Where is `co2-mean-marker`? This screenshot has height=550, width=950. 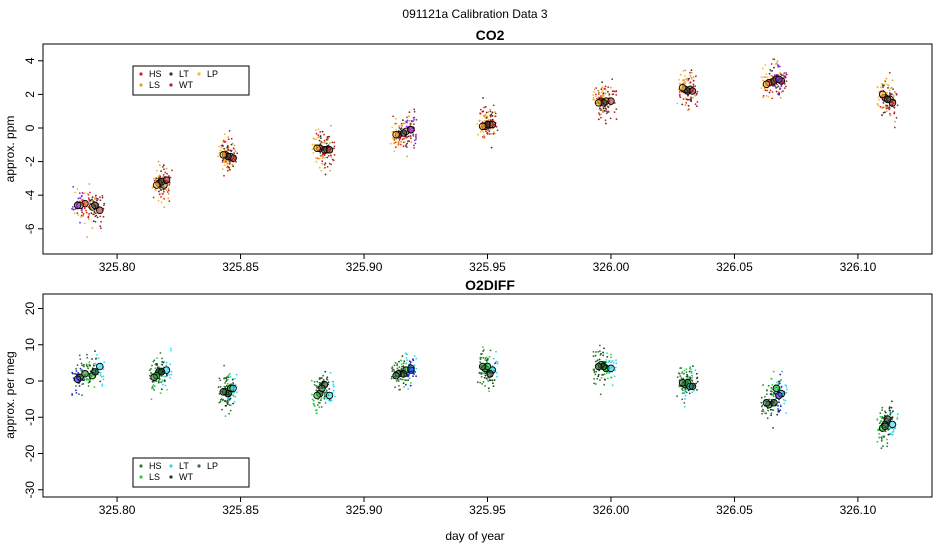
co2-mean-marker is located at coordinates (329, 150).